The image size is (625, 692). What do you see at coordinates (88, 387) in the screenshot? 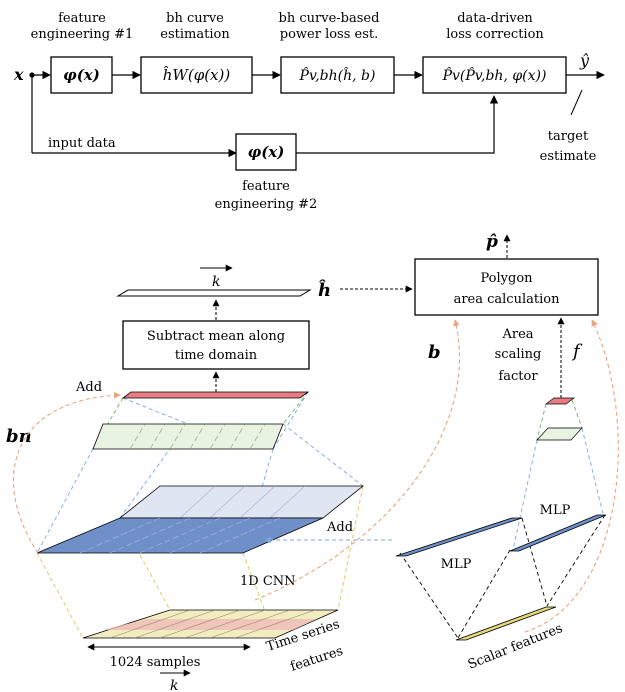
I see `add-top-label: Add` at bounding box center [88, 387].